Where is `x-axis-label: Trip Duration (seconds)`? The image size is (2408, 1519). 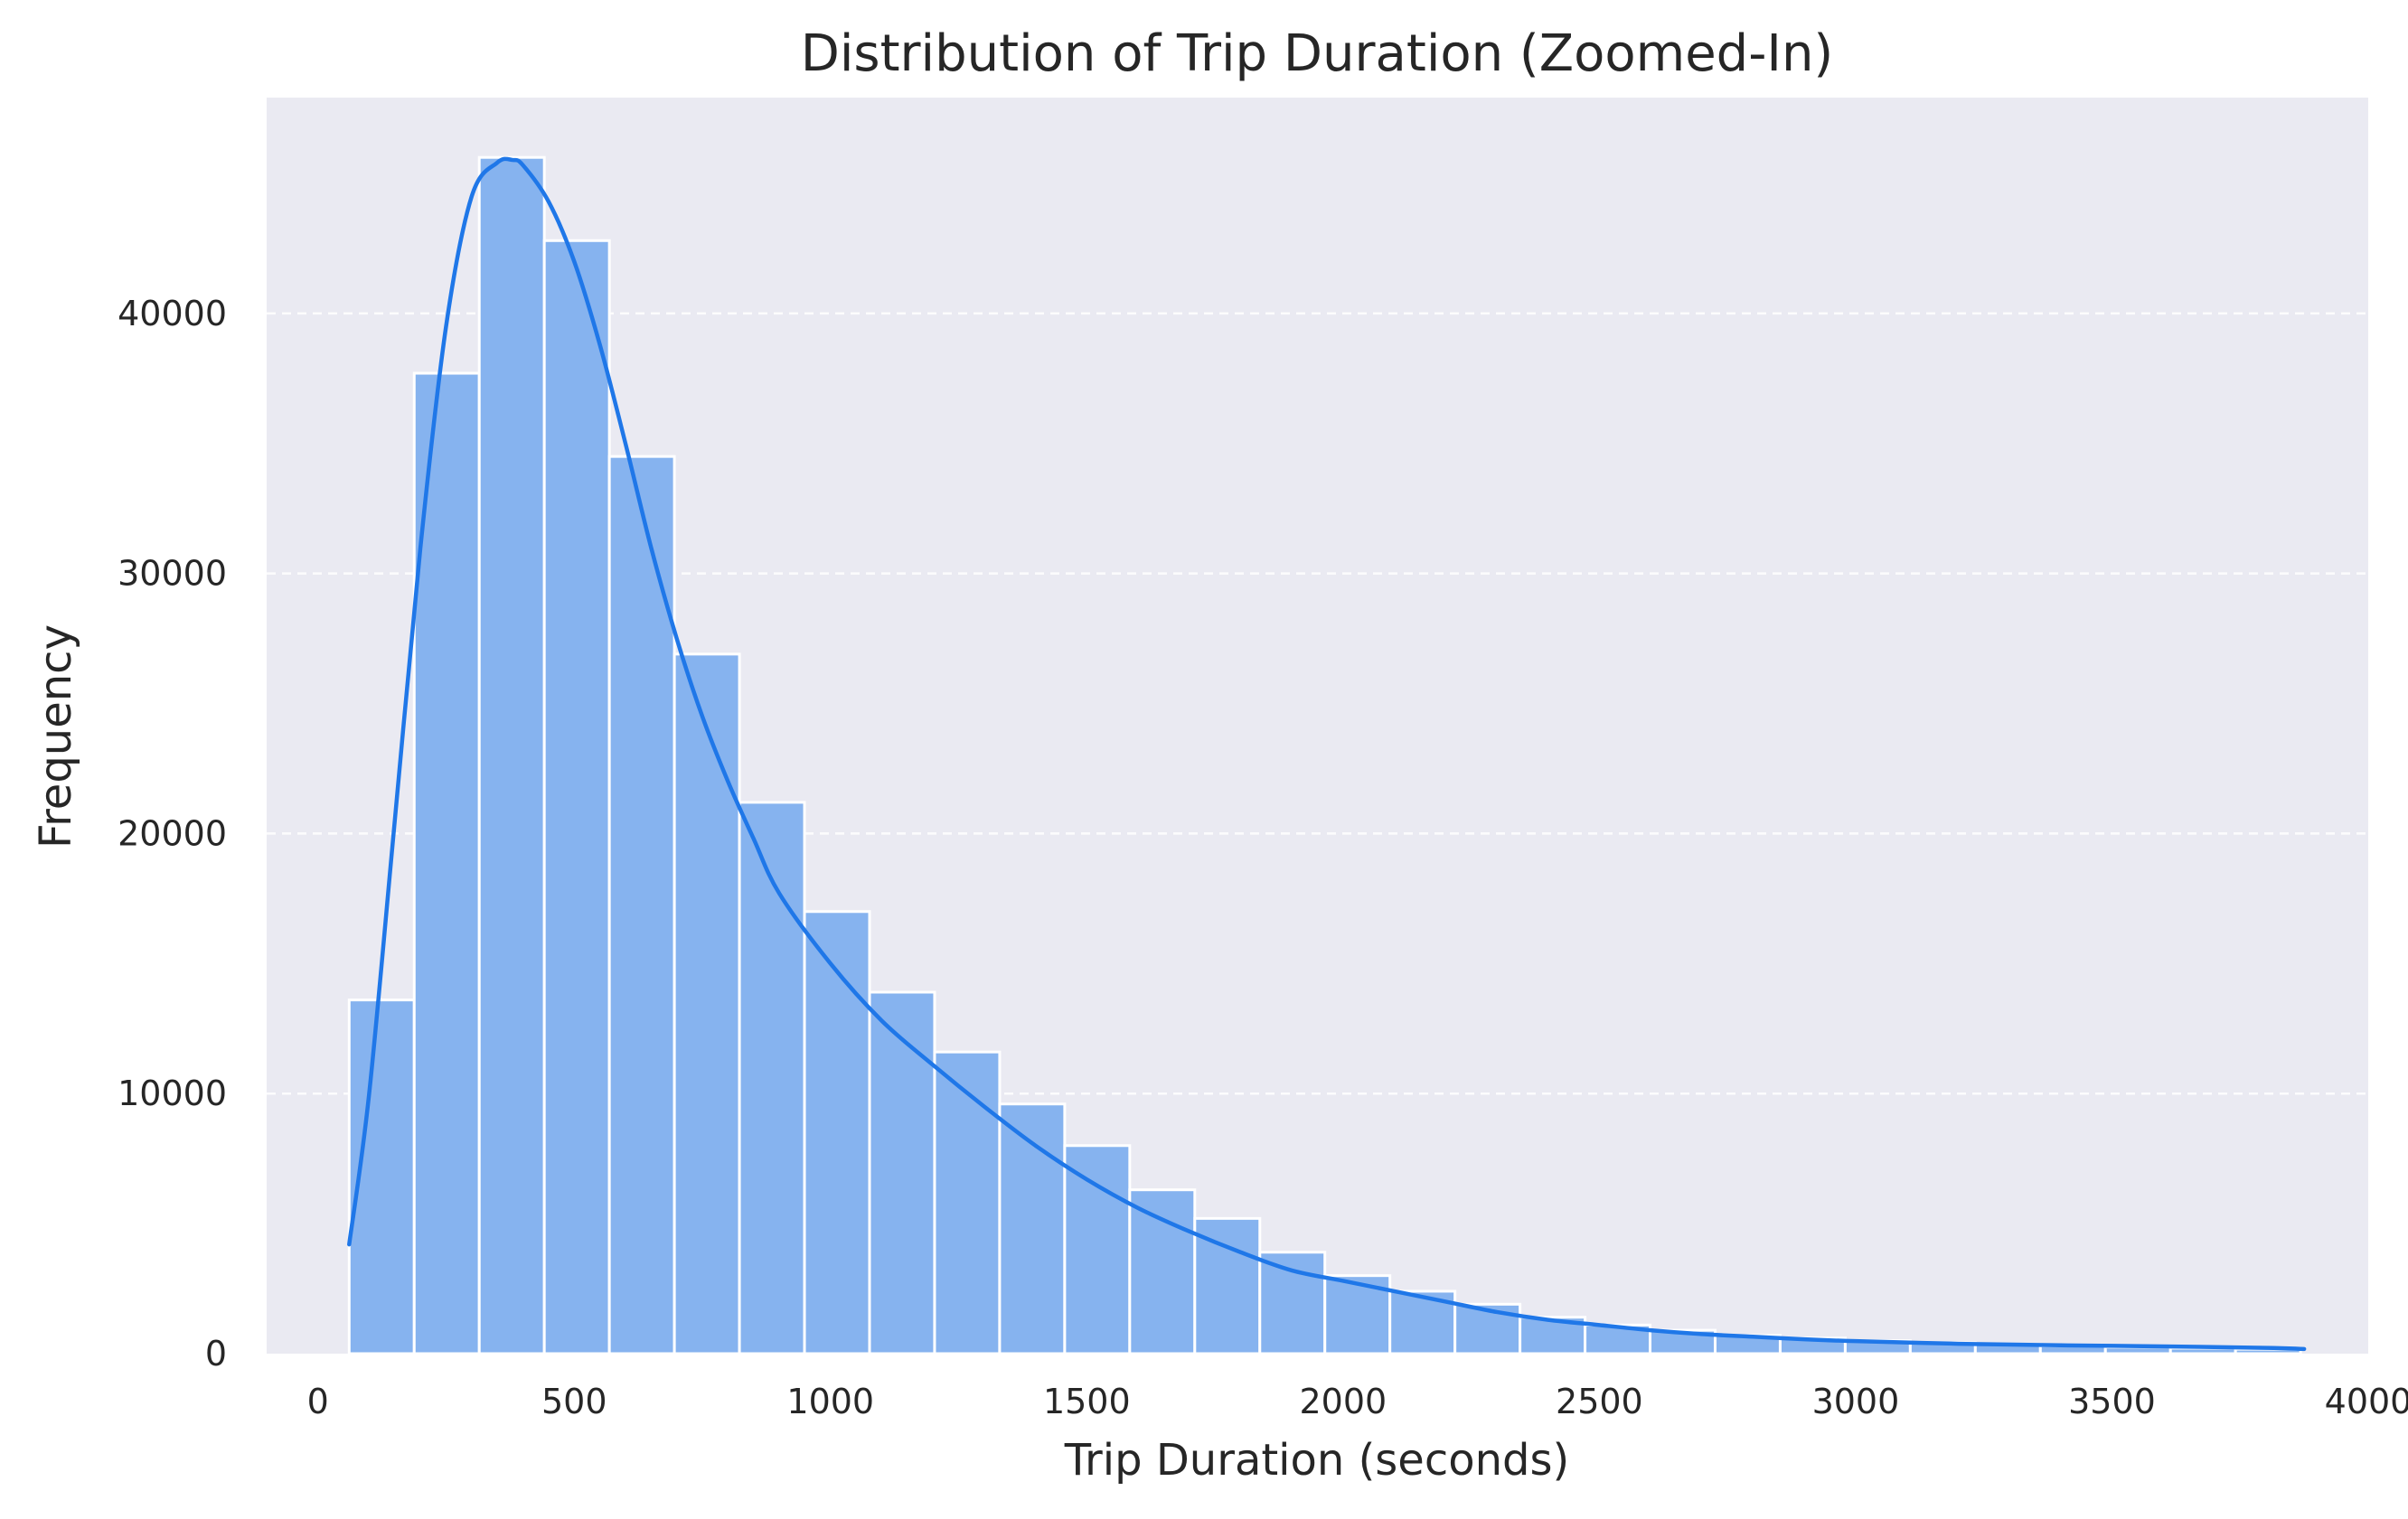 x-axis-label: Trip Duration (seconds) is located at coordinates (1316, 1460).